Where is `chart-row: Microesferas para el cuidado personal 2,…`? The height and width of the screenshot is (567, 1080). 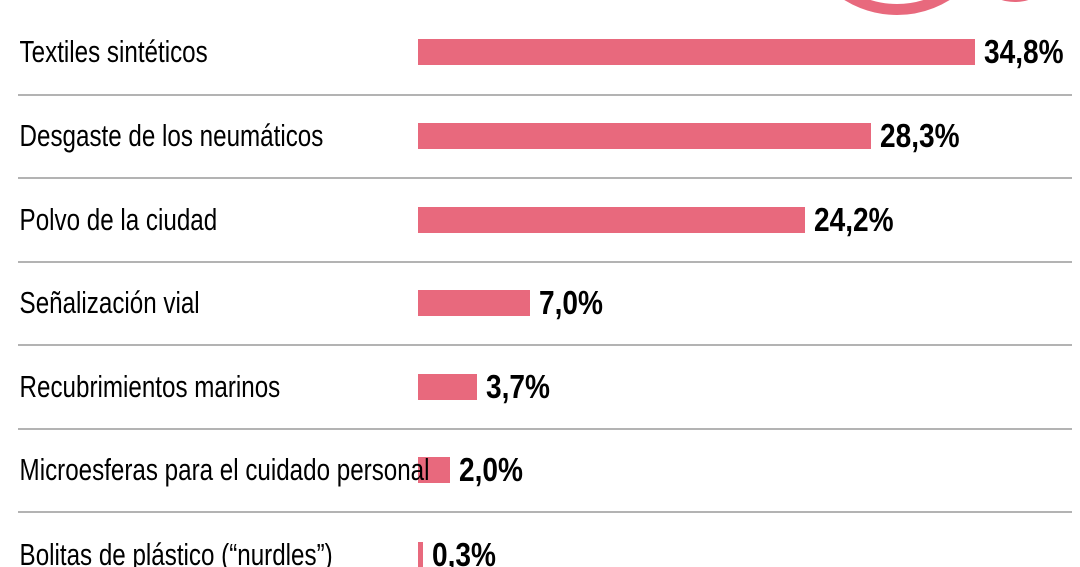 chart-row: Microesferas para el cuidado personal 2,… is located at coordinates (545, 471).